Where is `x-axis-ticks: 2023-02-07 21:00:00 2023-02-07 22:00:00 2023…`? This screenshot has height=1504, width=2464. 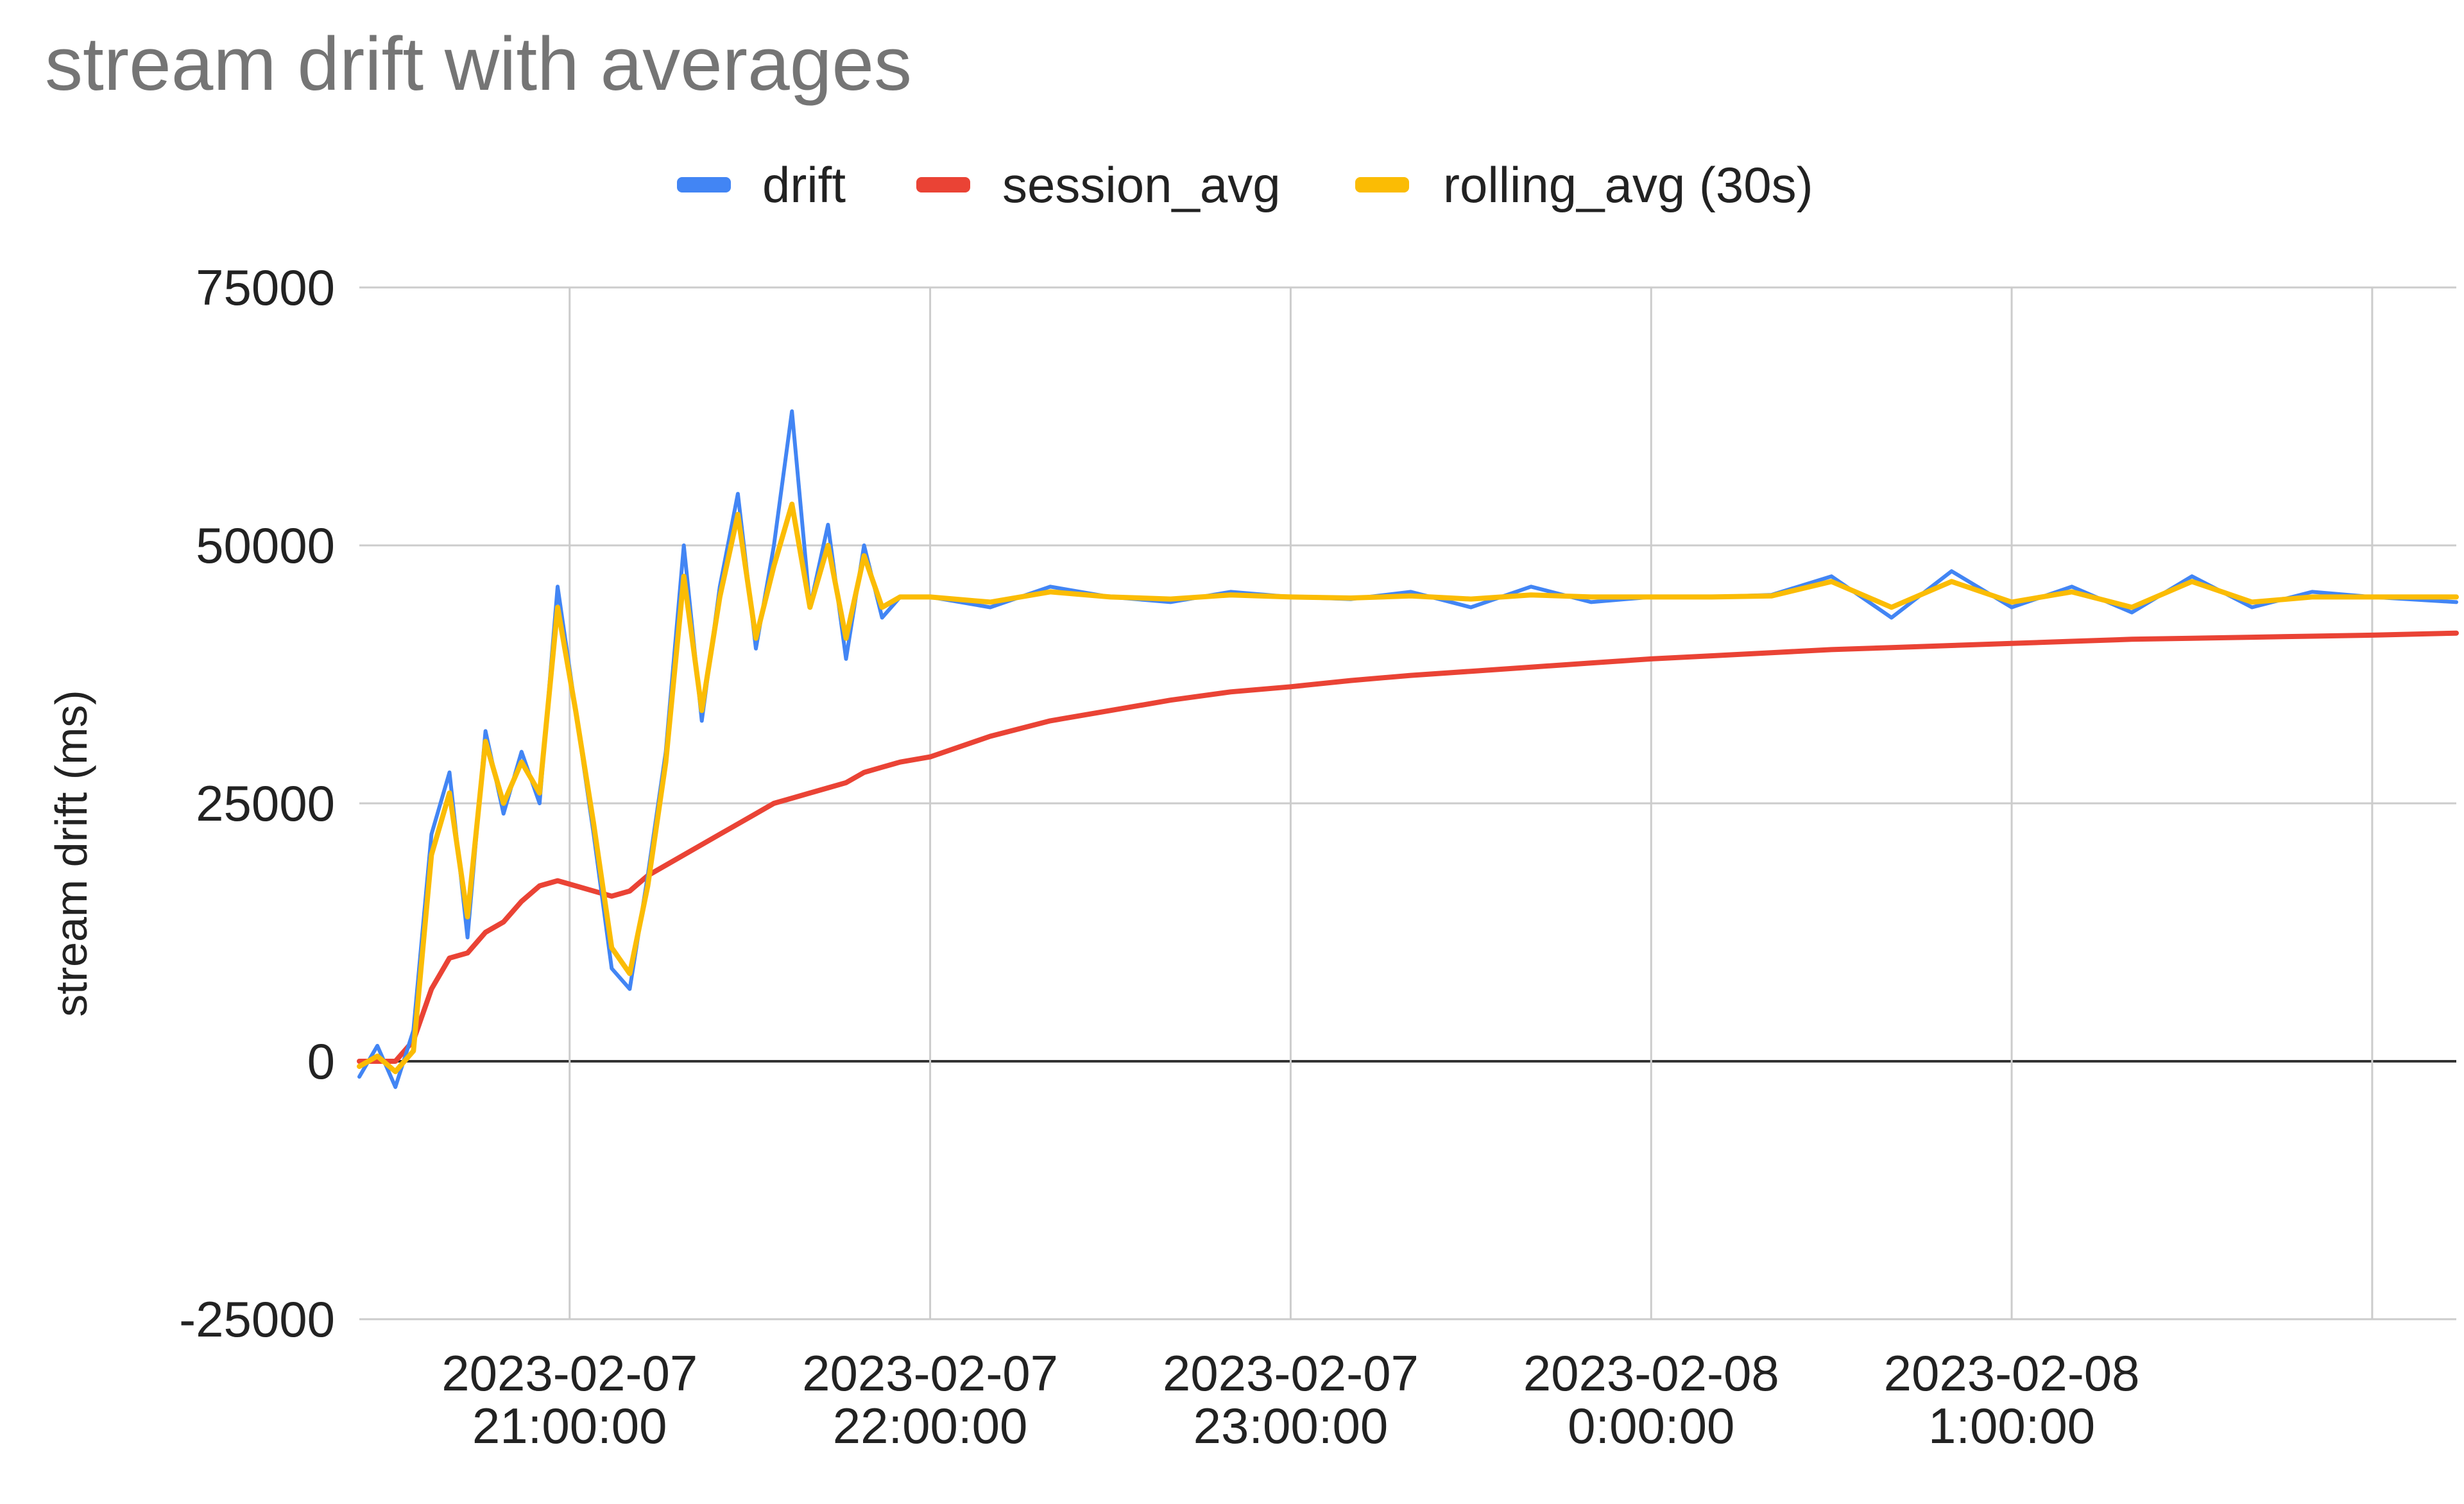 x-axis-ticks: 2023-02-07 21:00:00 2023-02-07 22:00:00 2023… is located at coordinates (1290, 1399).